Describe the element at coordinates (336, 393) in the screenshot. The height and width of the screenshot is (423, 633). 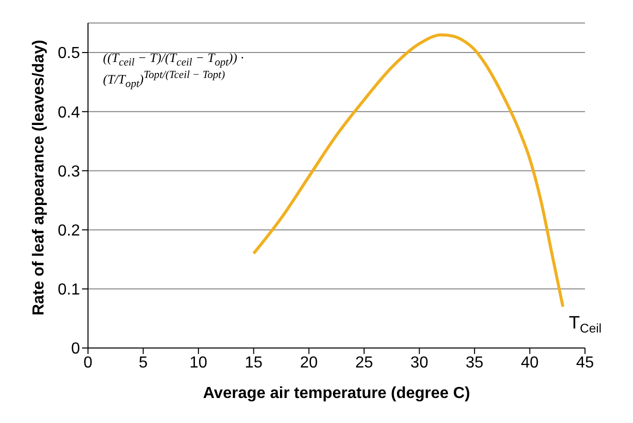
I see `x-axis-title: Average air temperature (degree C)` at that location.